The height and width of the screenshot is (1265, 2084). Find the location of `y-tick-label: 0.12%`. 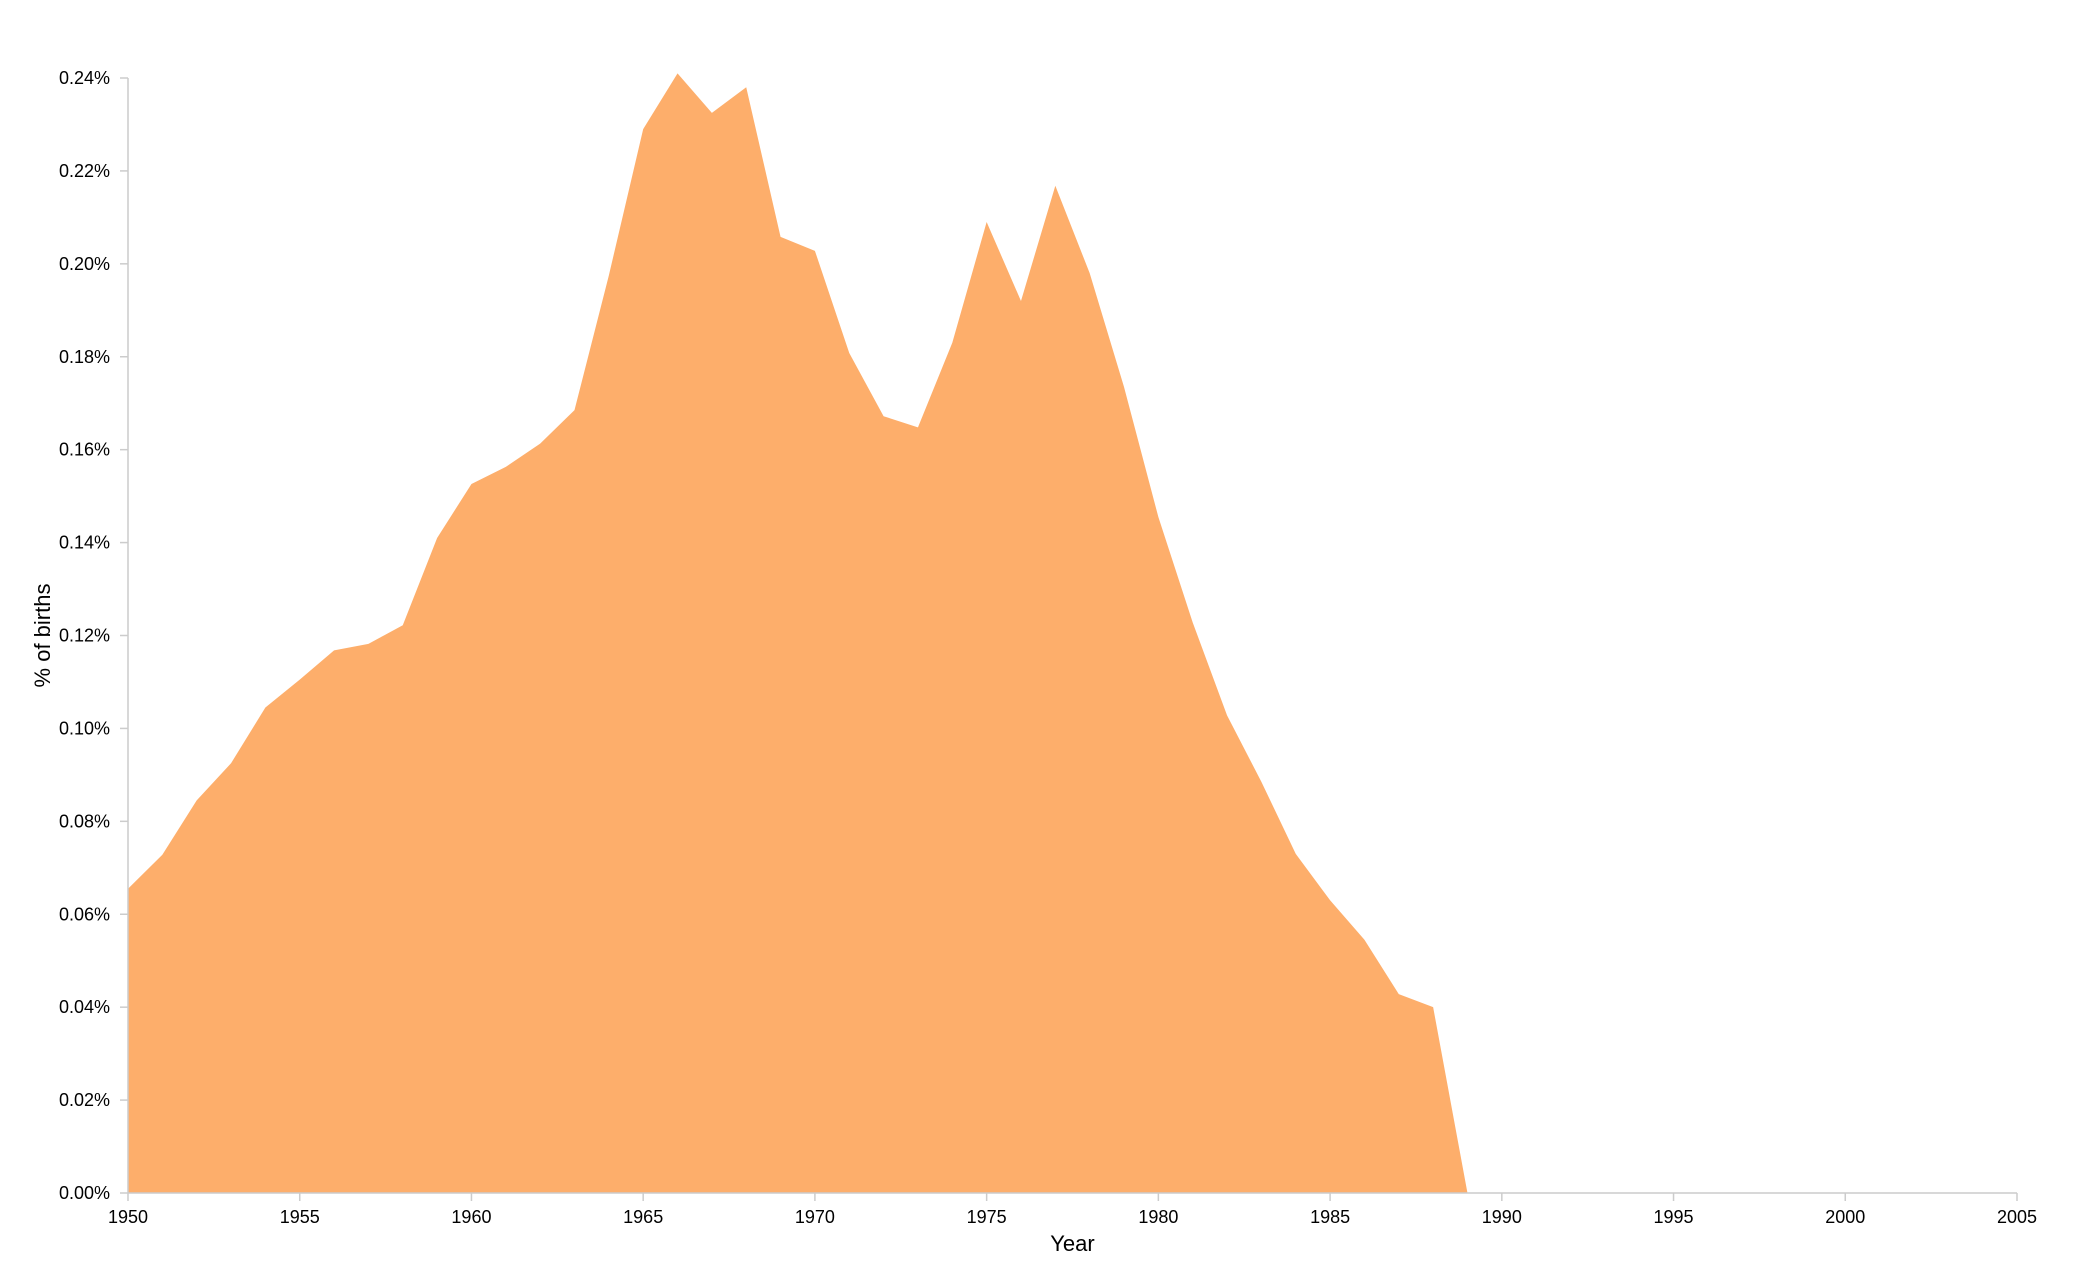

y-tick-label: 0.12% is located at coordinates (84, 636).